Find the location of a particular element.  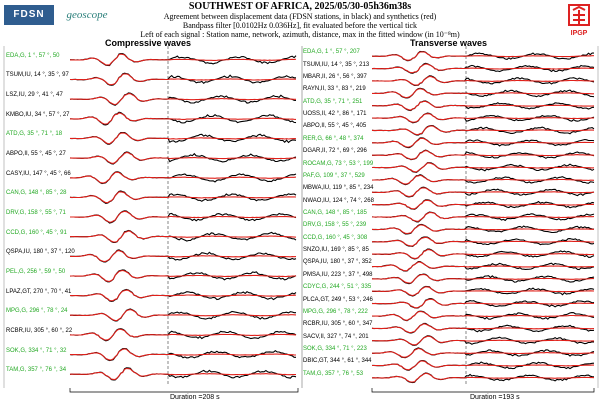

station-label: RAYN,II, 33 °, 83 °, 219 is located at coordinates (334, 89).